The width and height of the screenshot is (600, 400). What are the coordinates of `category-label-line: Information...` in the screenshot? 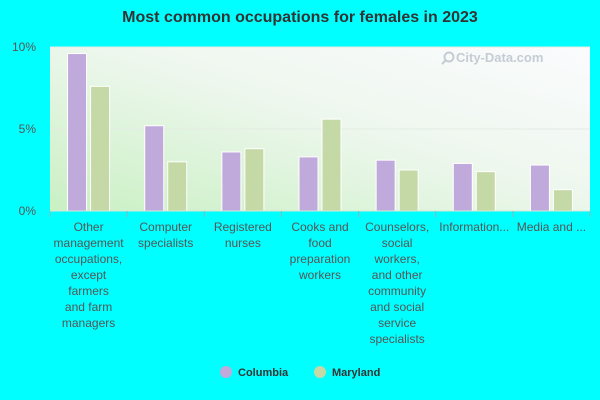 It's located at (474, 227).